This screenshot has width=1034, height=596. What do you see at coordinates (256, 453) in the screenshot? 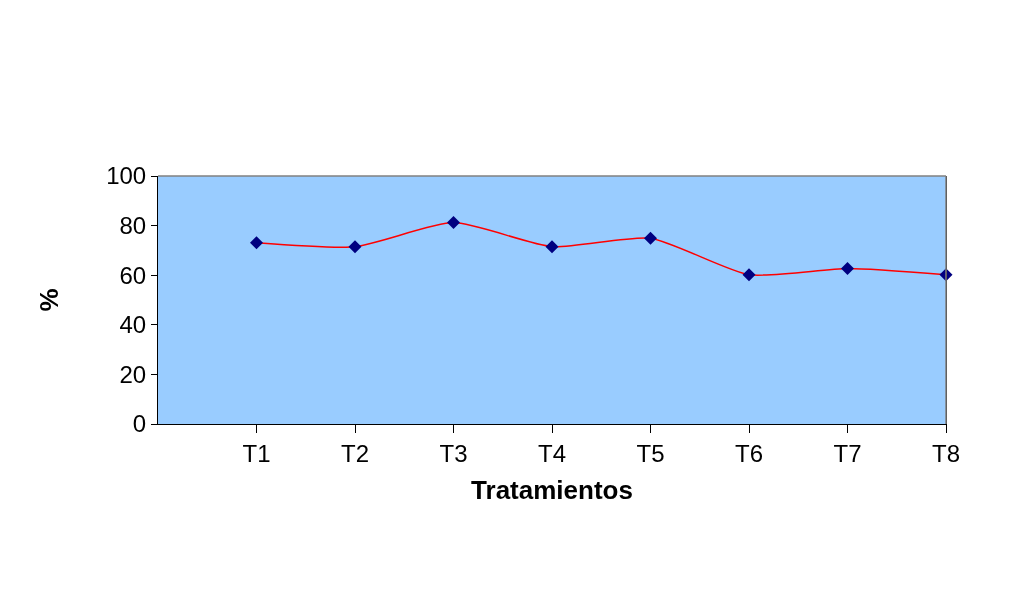
I see `x-tick-label: T1` at bounding box center [256, 453].